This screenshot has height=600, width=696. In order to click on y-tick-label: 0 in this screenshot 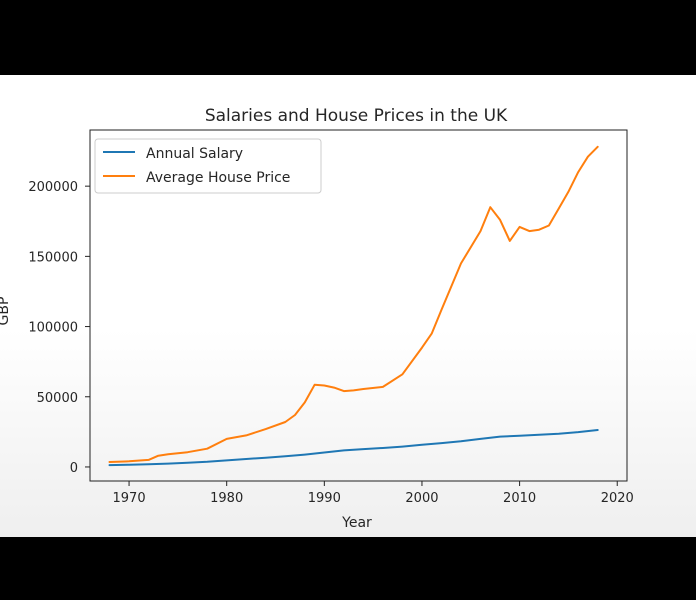, I will do `click(74, 468)`.